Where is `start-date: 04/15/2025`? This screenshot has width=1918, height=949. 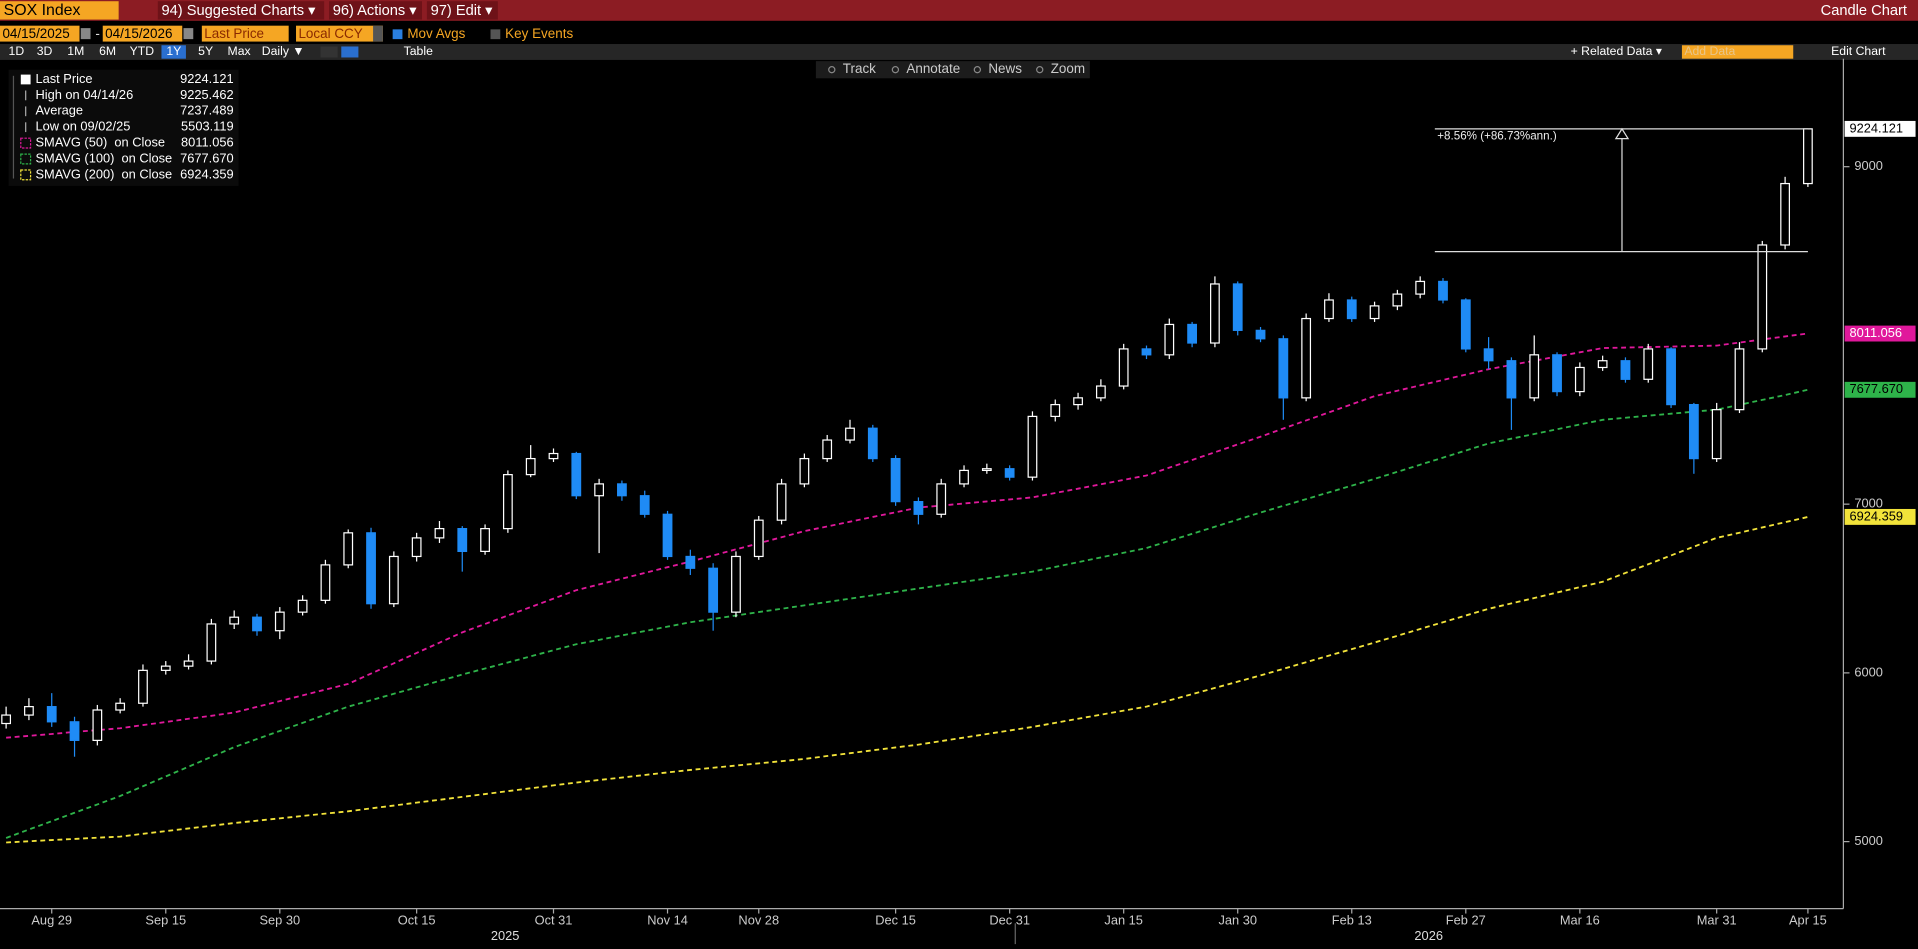 start-date: 04/15/2025 is located at coordinates (35, 33).